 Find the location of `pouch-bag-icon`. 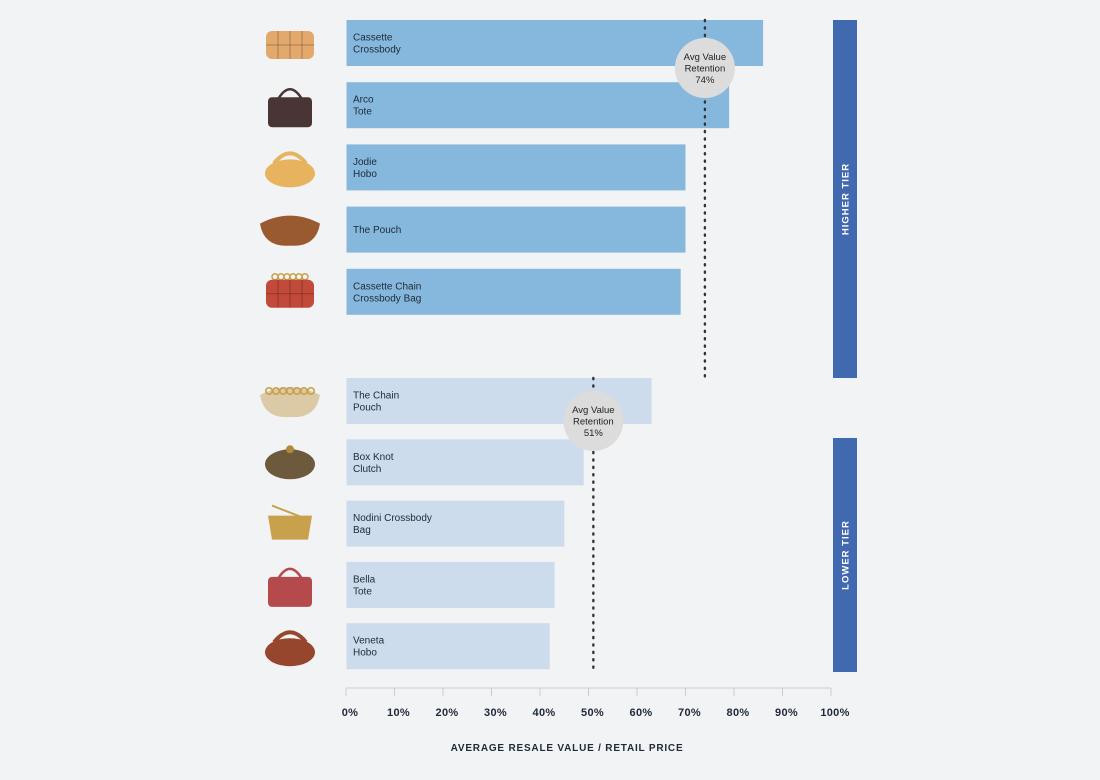

pouch-bag-icon is located at coordinates (290, 230).